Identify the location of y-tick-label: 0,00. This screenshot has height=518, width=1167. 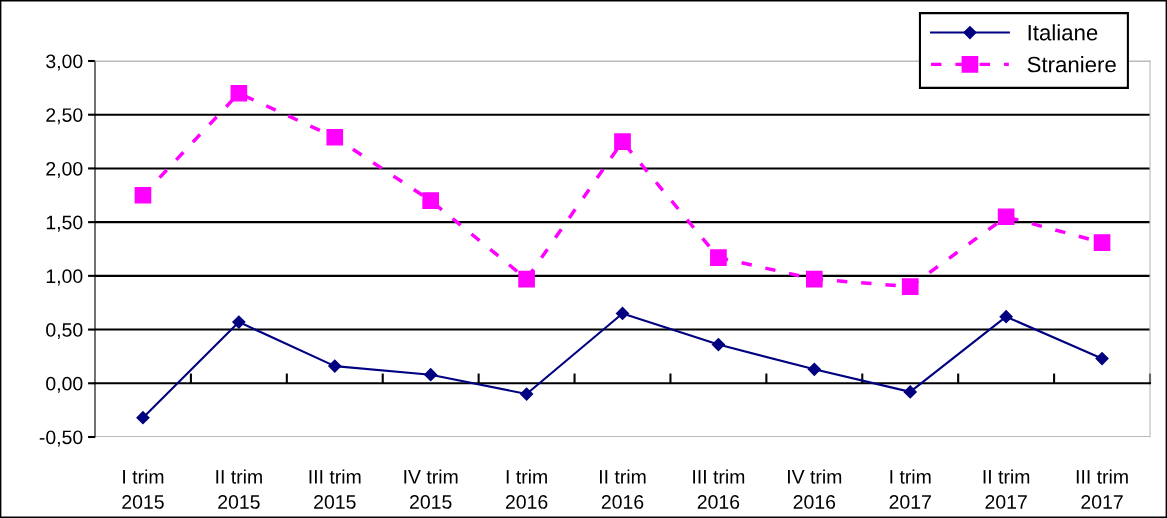
(64, 384).